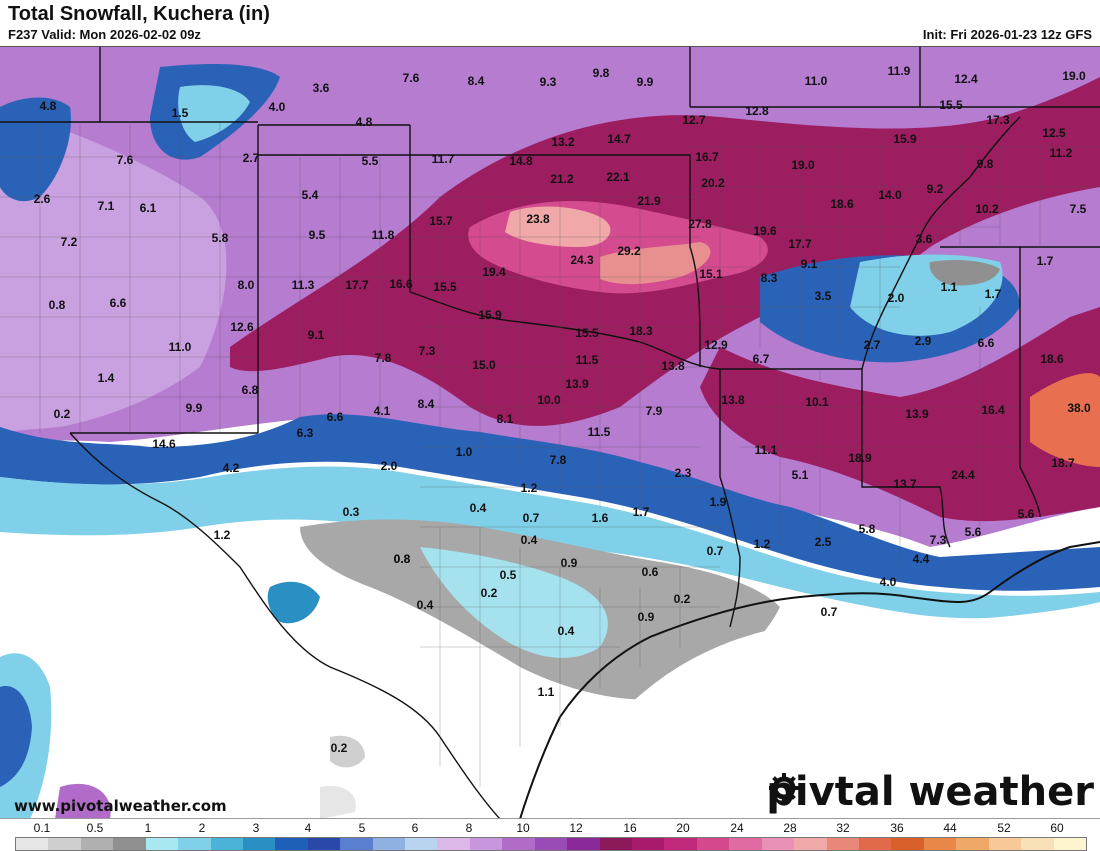 This screenshot has width=1100, height=851. What do you see at coordinates (951, 105) in the screenshot?
I see `snowfall-value-label: 15.5` at bounding box center [951, 105].